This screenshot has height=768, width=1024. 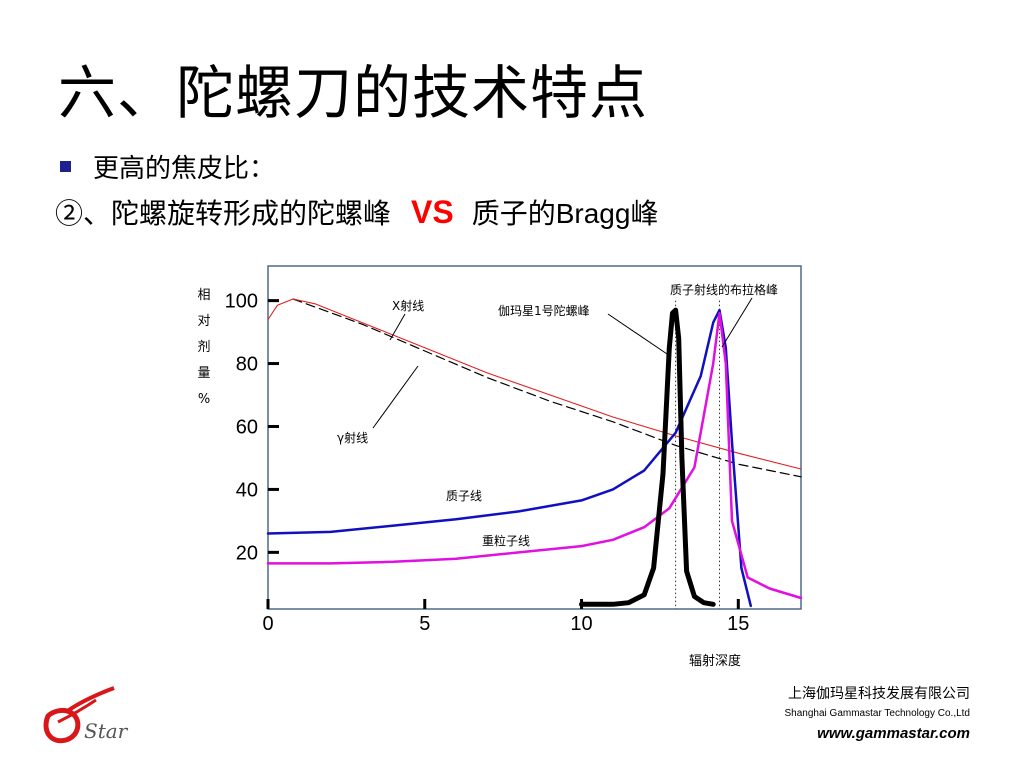 I want to click on subtitle-prefix: ②、陀螺旋转形成的陀螺峰, so click(x=223, y=213).